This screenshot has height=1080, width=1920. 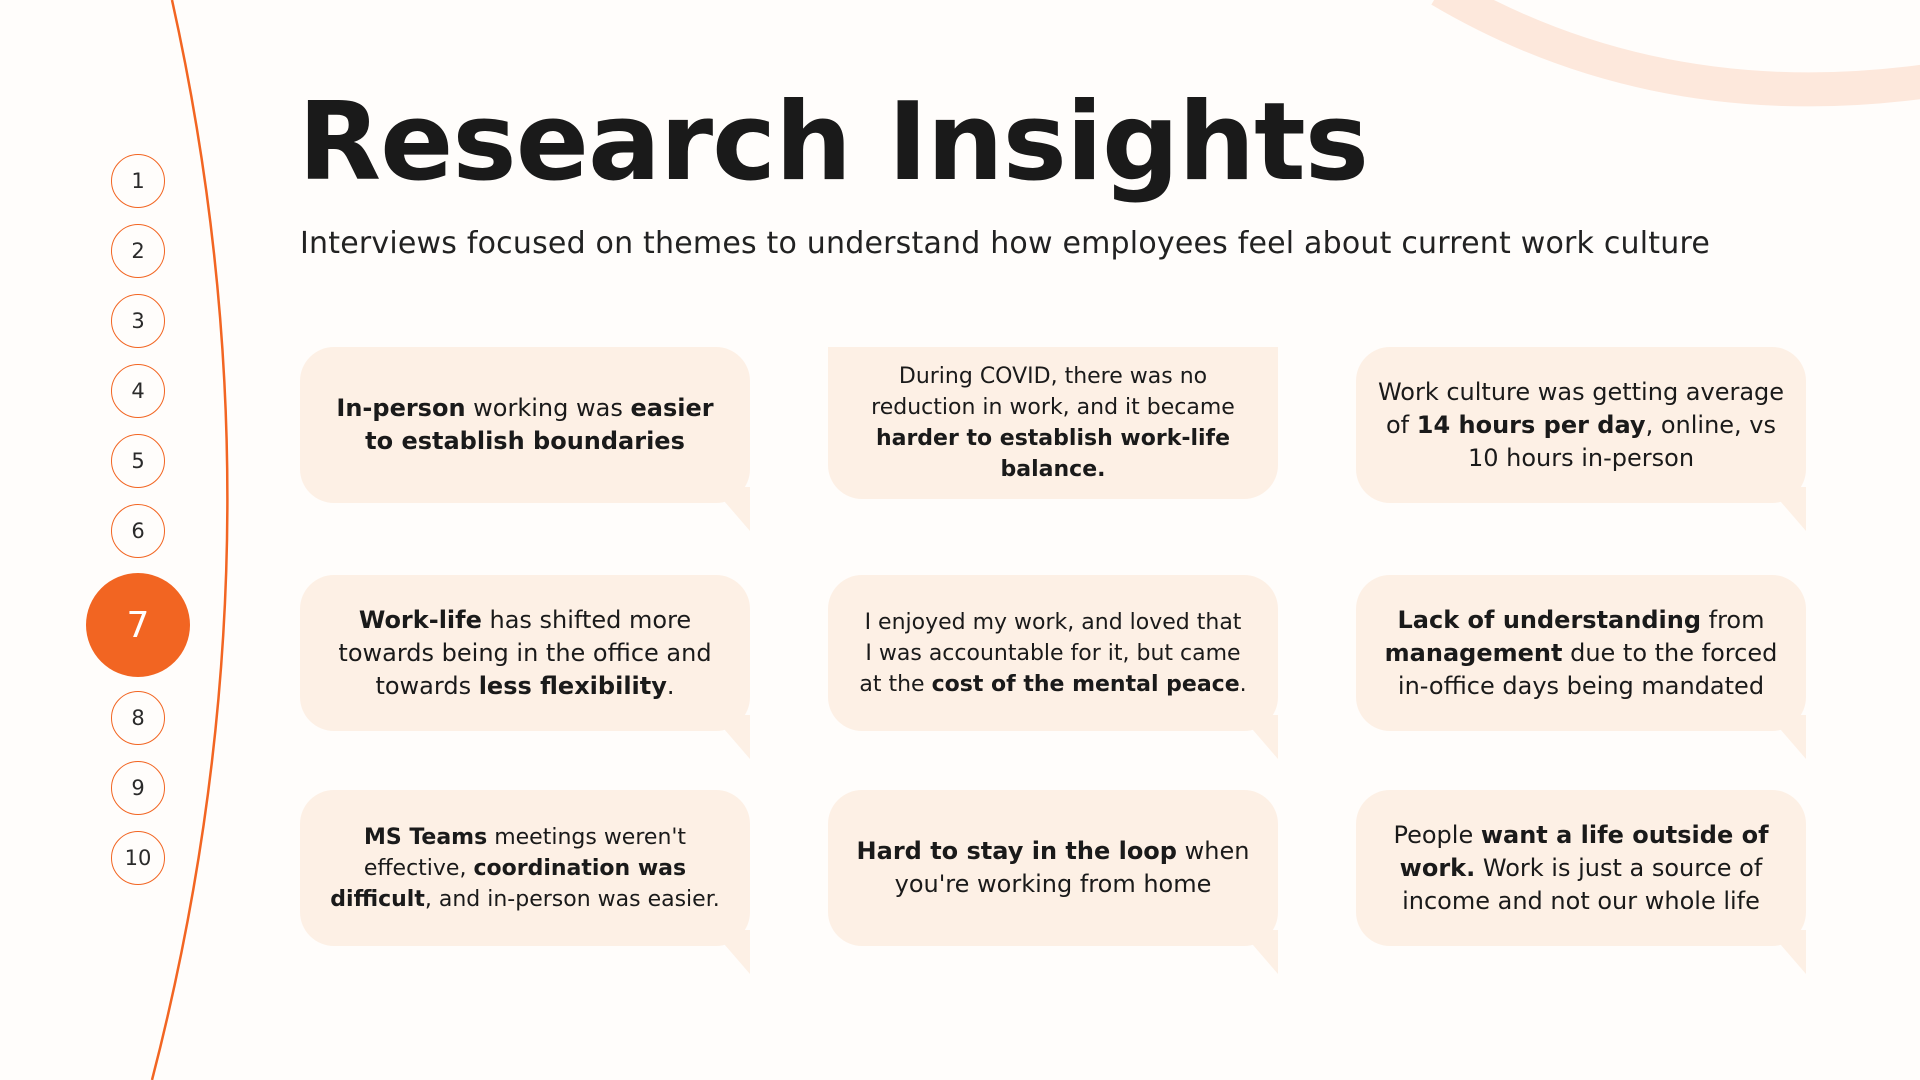 I want to click on nav-item-label: 4, so click(x=138, y=391).